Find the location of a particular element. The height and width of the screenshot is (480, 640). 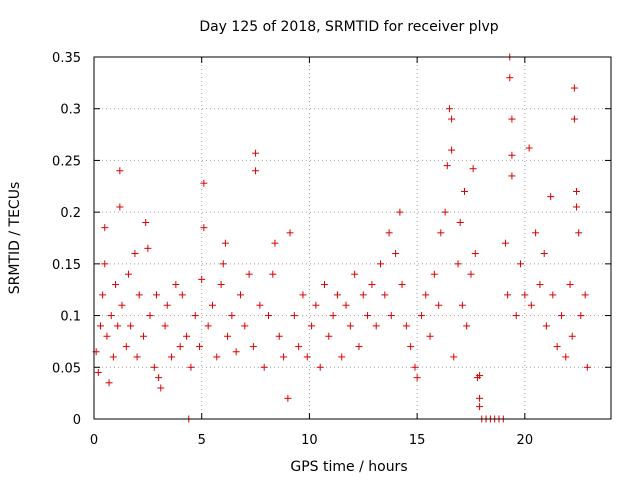

y-tick-label: 0.1 is located at coordinates (70, 317).